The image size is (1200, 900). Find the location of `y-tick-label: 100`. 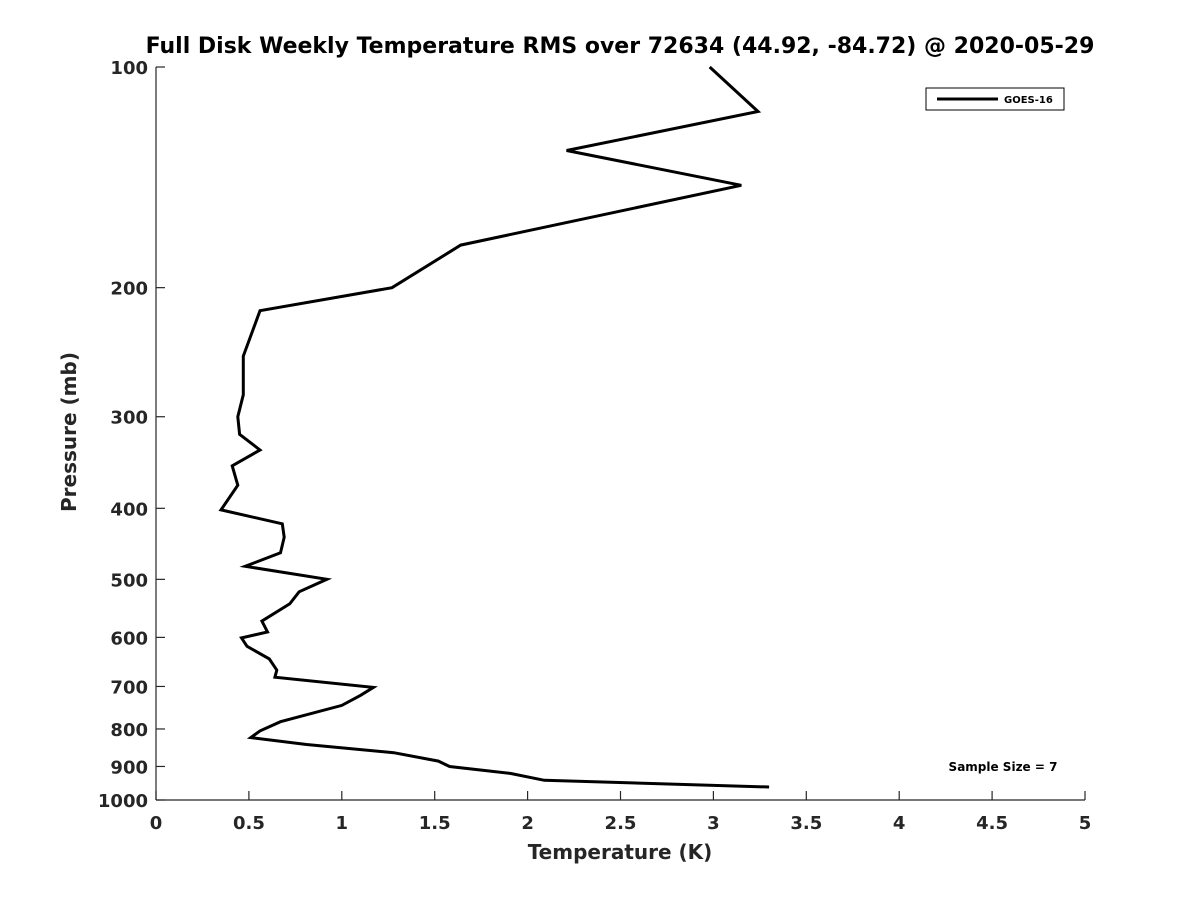

y-tick-label: 100 is located at coordinates (129, 68).